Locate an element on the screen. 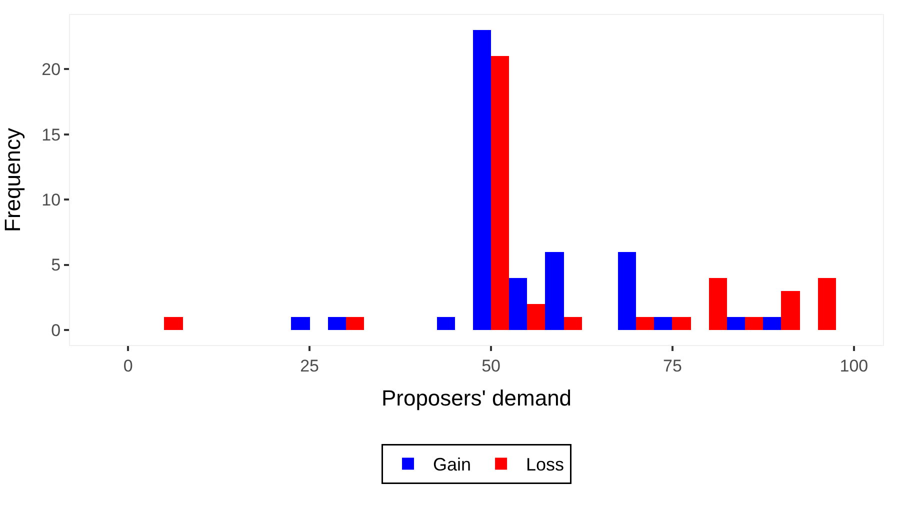 The width and height of the screenshot is (903, 525). y-tick-label: 5 is located at coordinates (56, 265).